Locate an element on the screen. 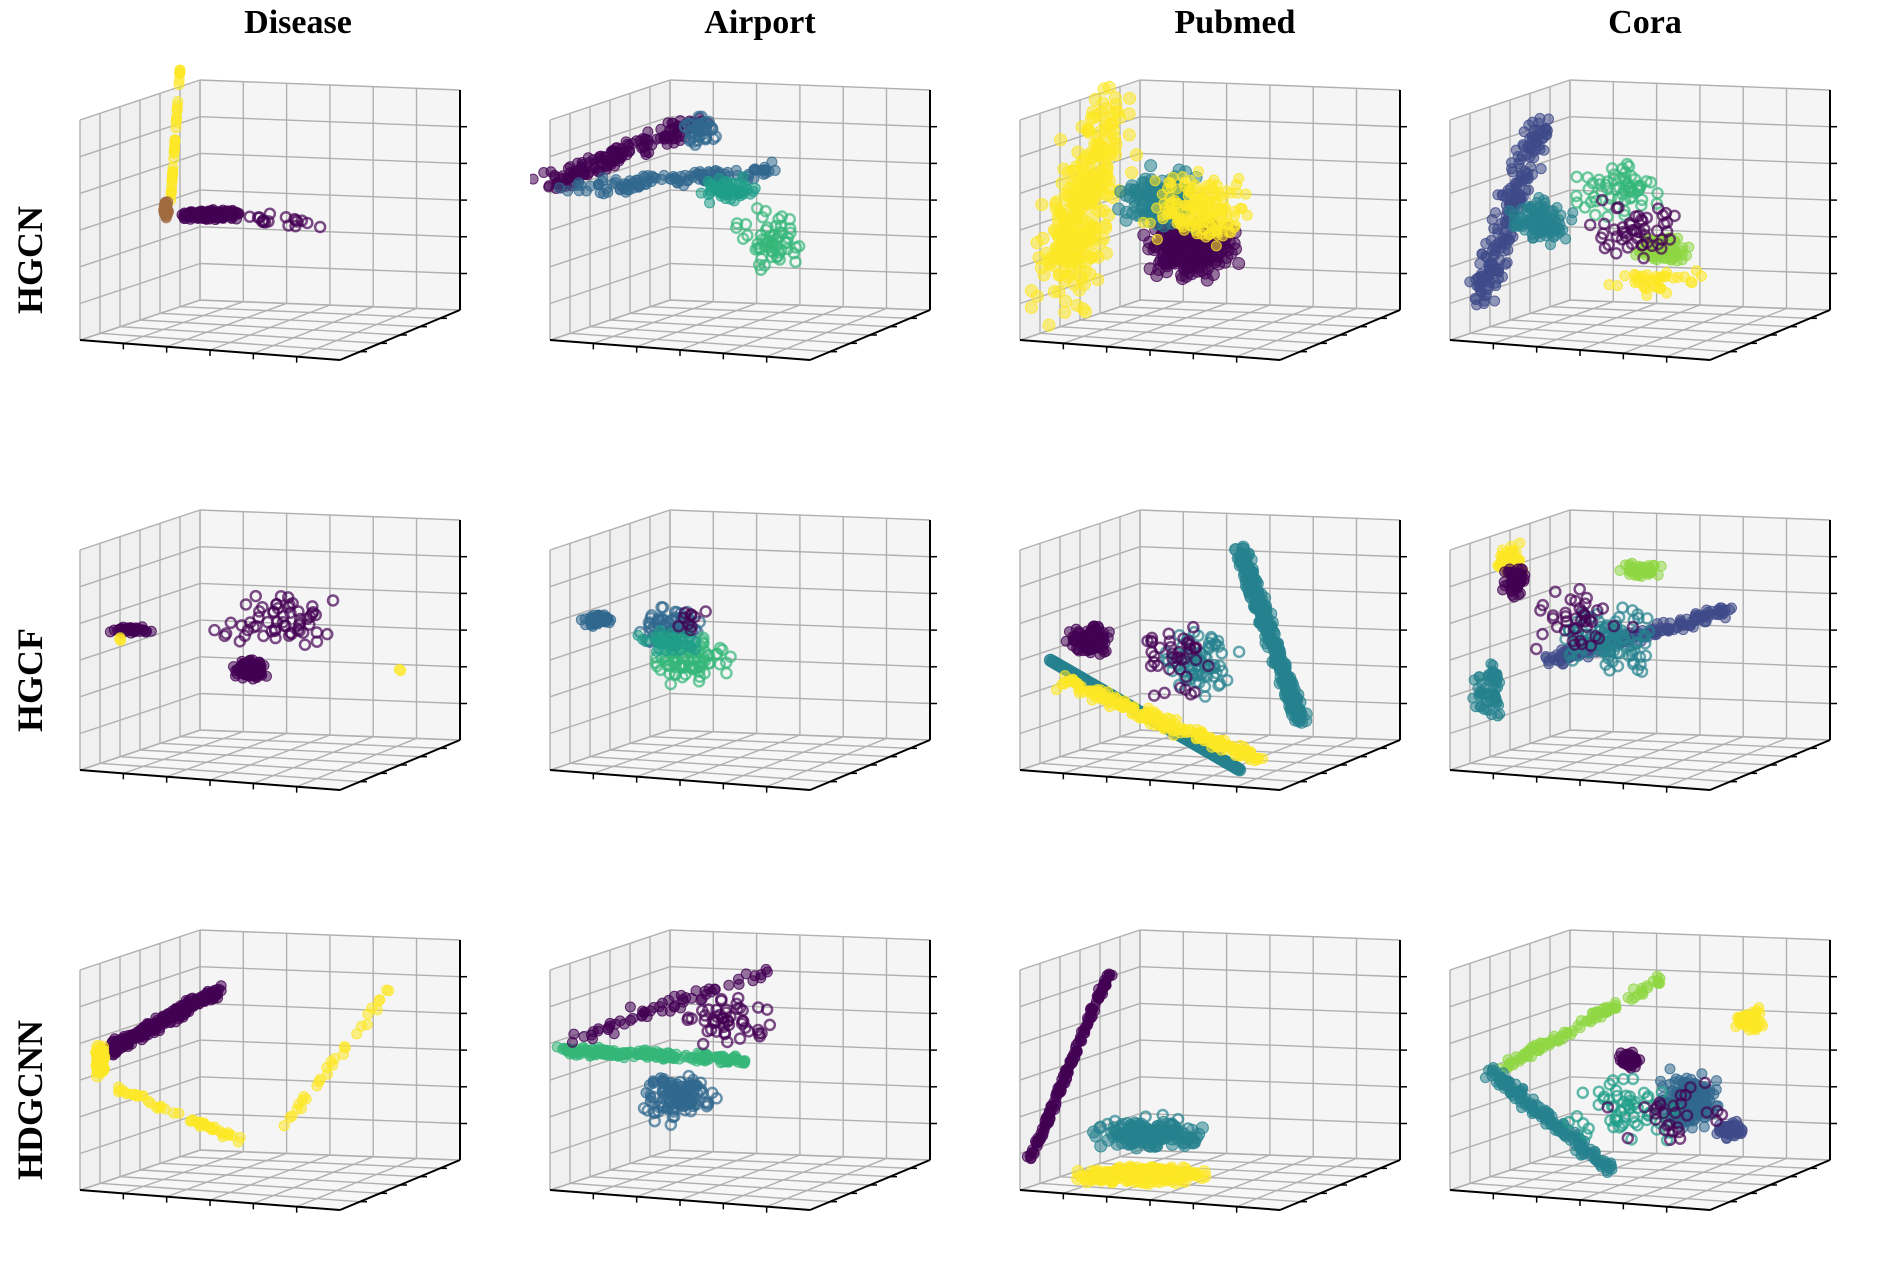 This screenshot has width=1900, height=1270. row-title-hdgcnn: HDGCNN is located at coordinates (30, 1100).